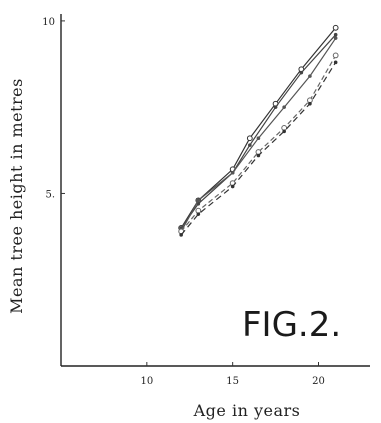 This screenshot has width=381, height=423. I want to click on y-axis-label: Mean tree height in metres, so click(16, 196).